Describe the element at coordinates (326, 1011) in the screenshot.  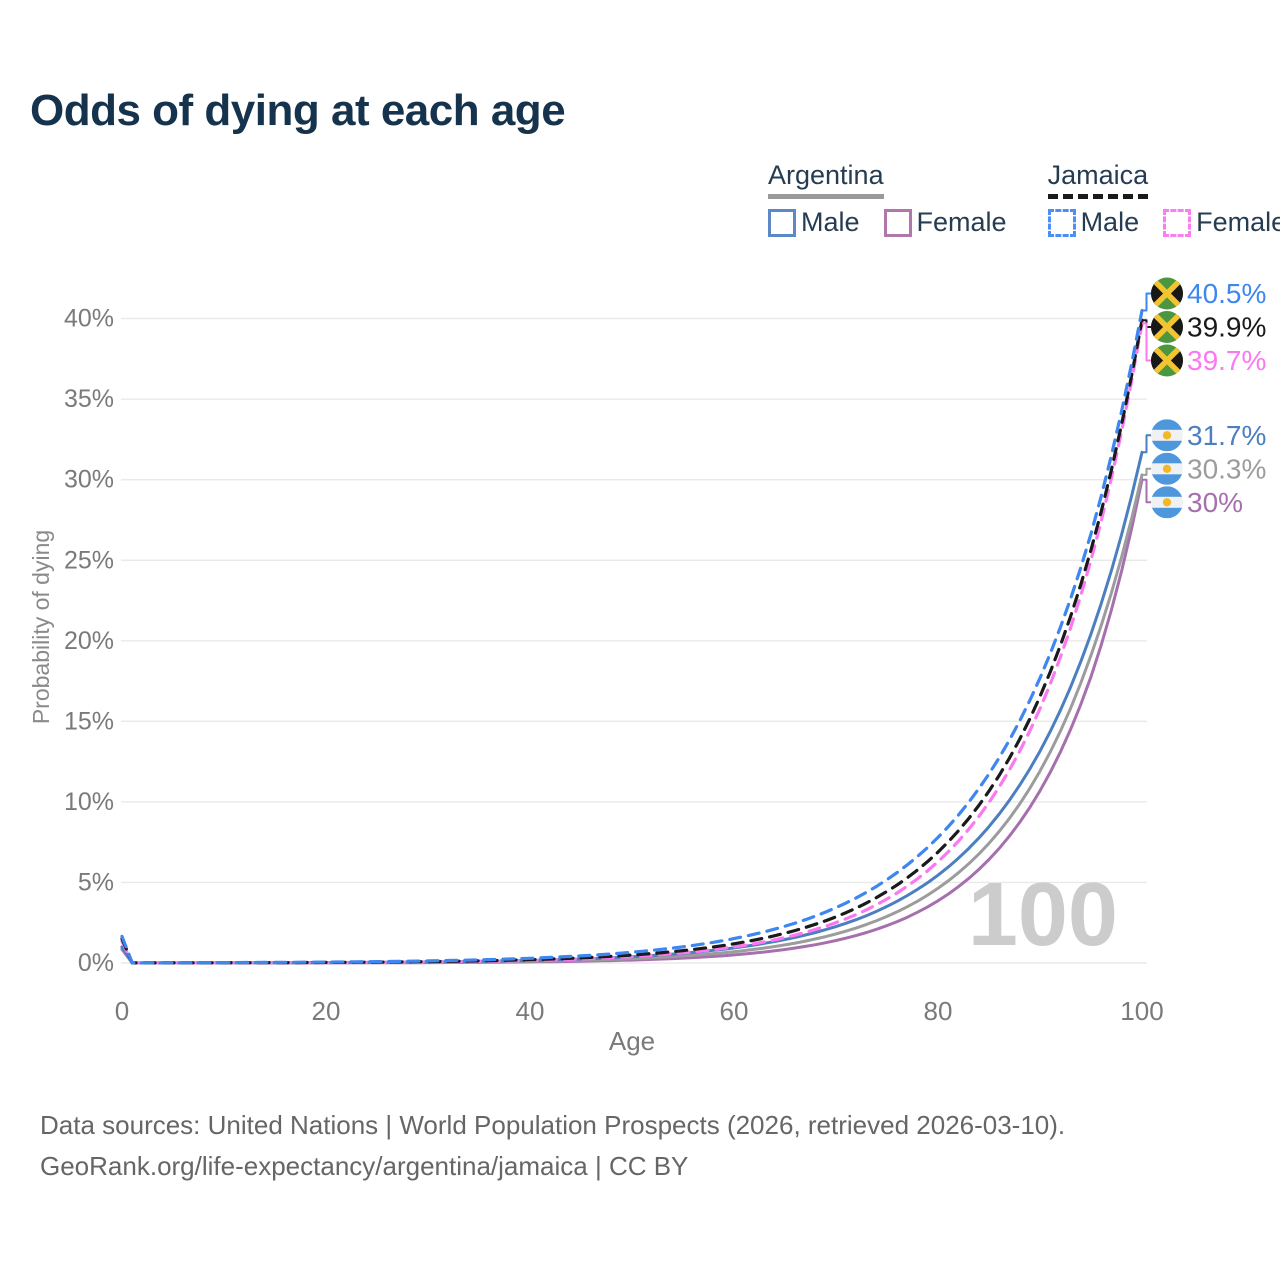
I see `x-tick-label-20: 20` at that location.